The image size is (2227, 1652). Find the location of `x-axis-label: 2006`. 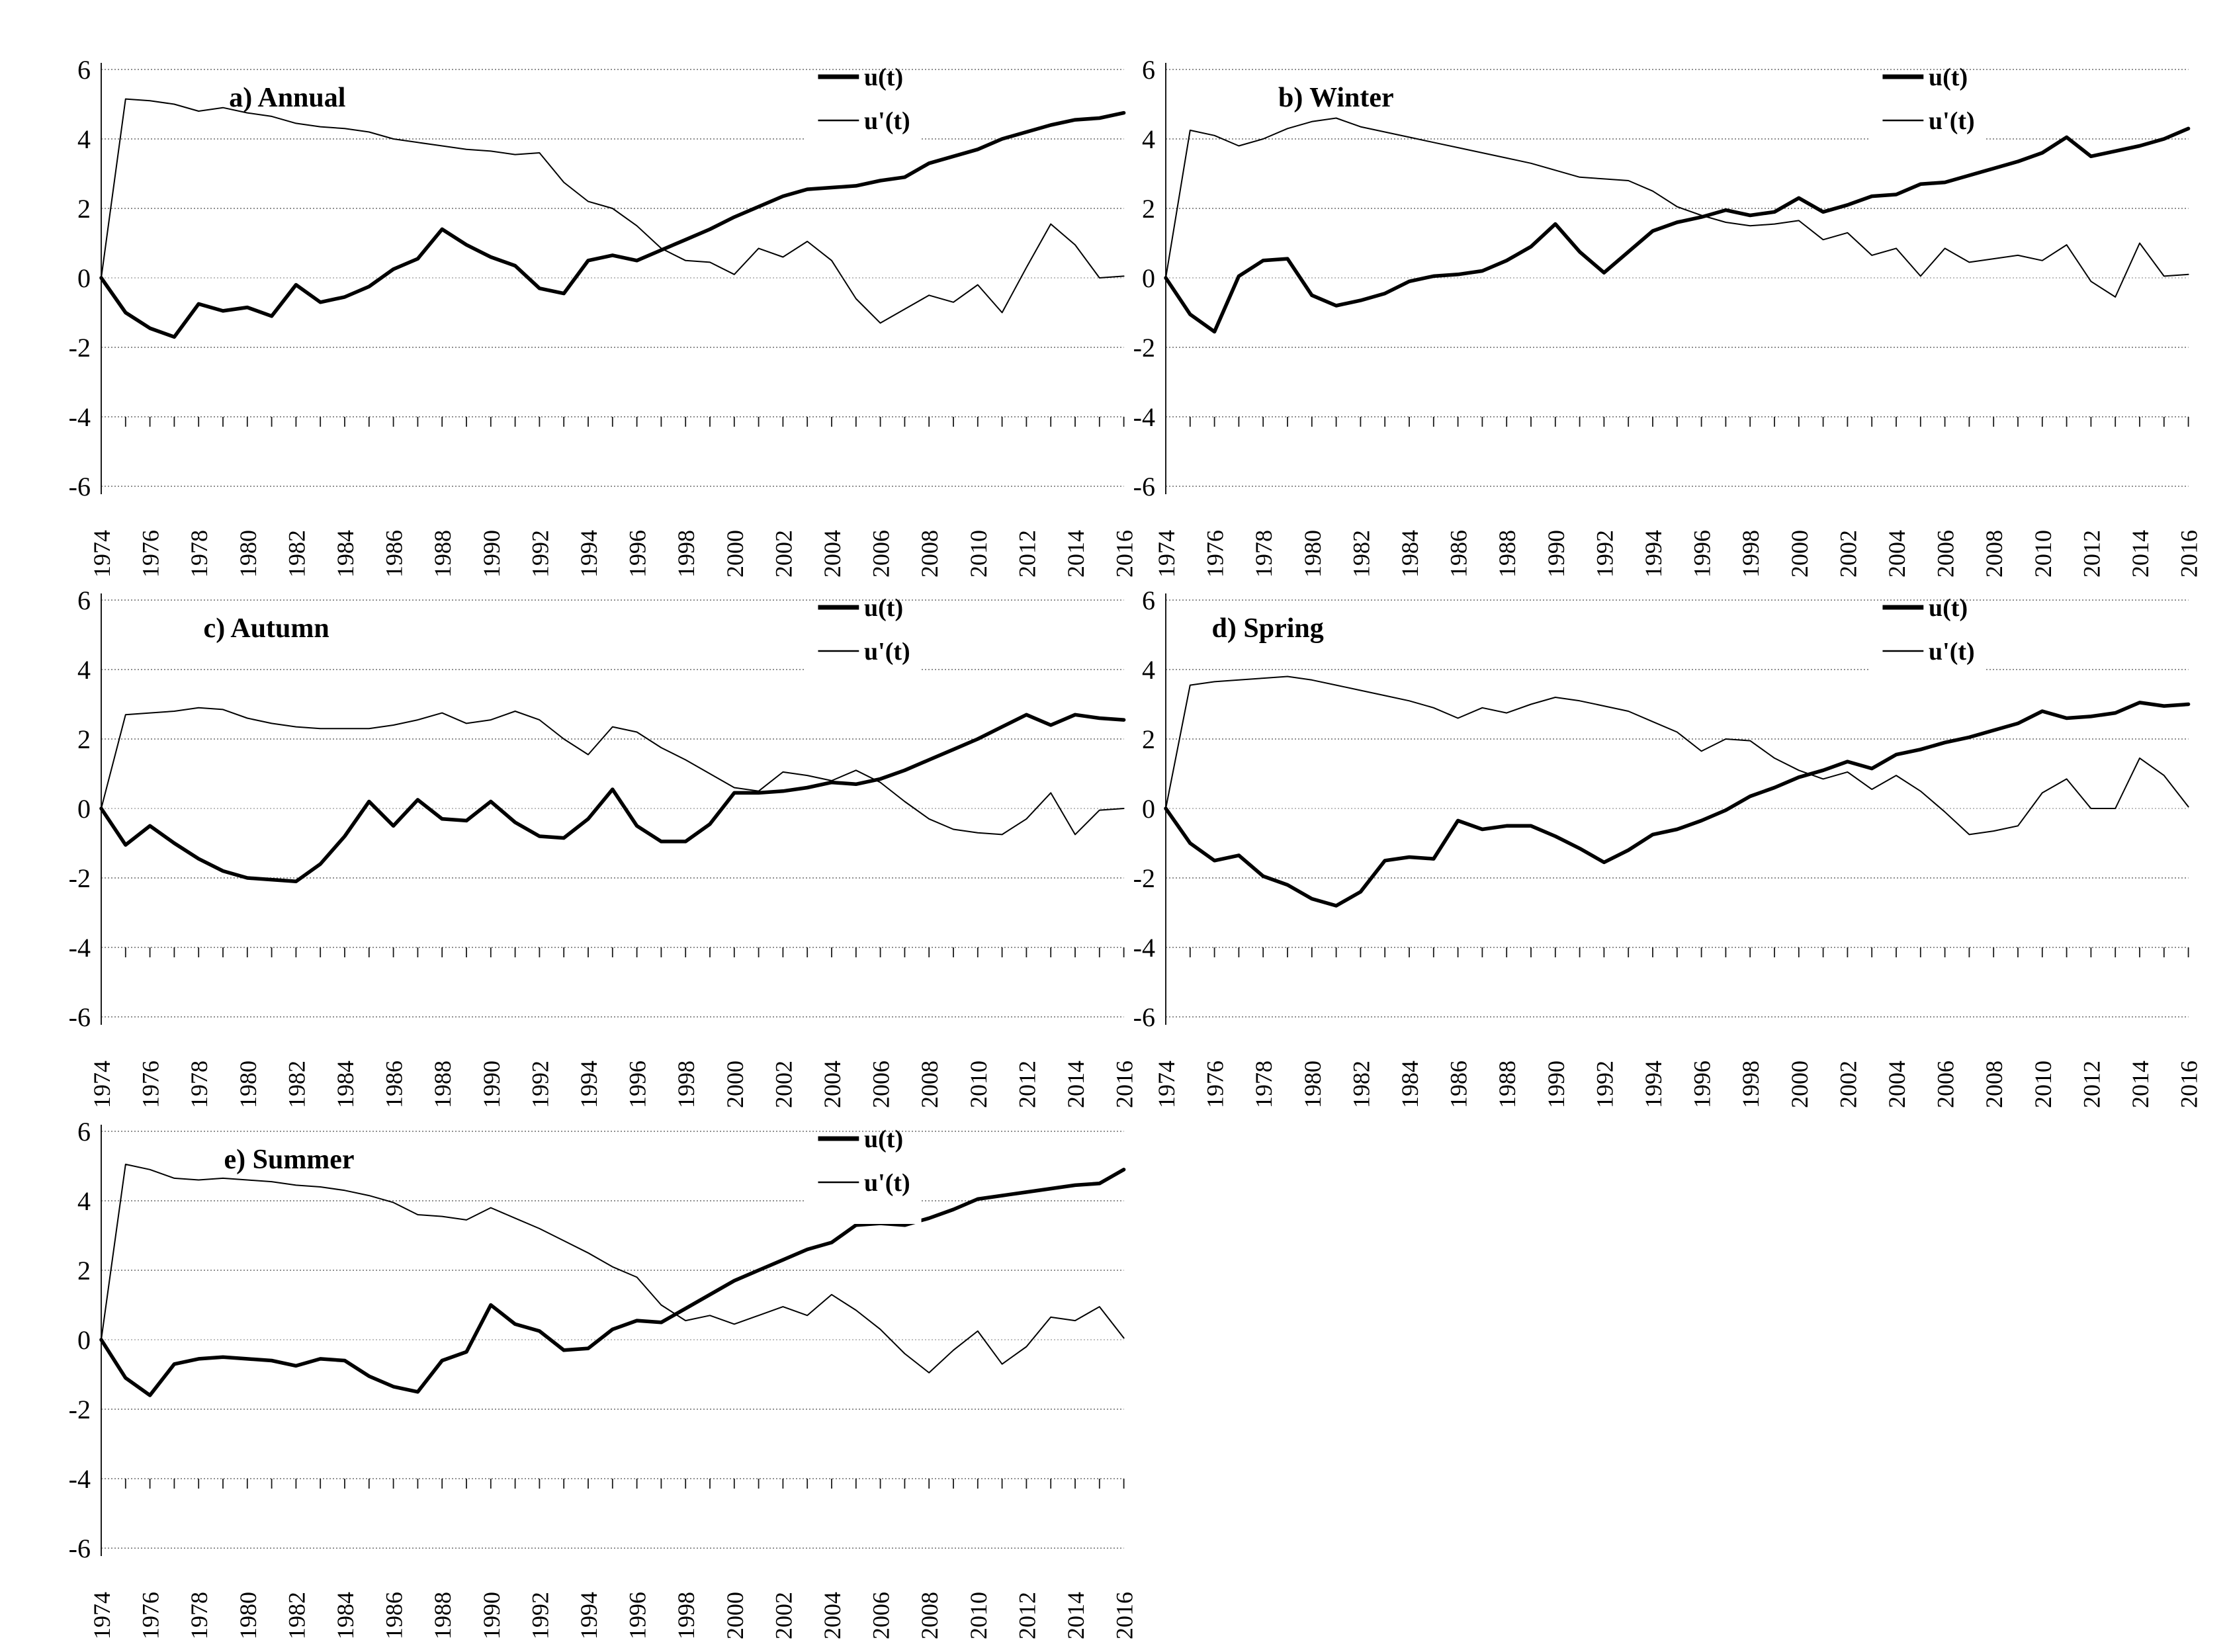

x-axis-label: 2006 is located at coordinates (882, 1615).